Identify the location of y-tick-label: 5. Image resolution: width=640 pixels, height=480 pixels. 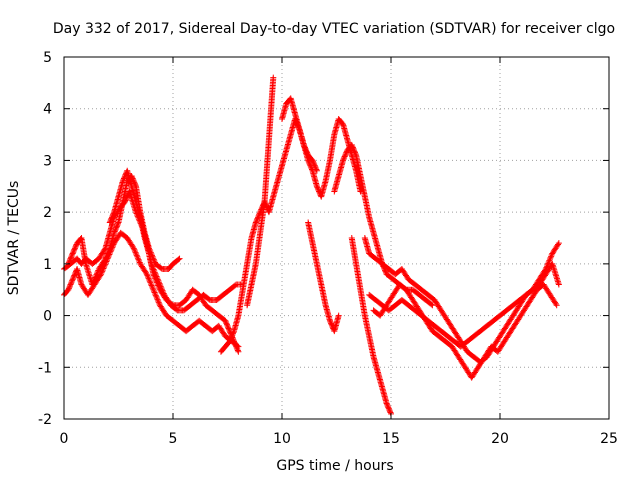
(47, 58).